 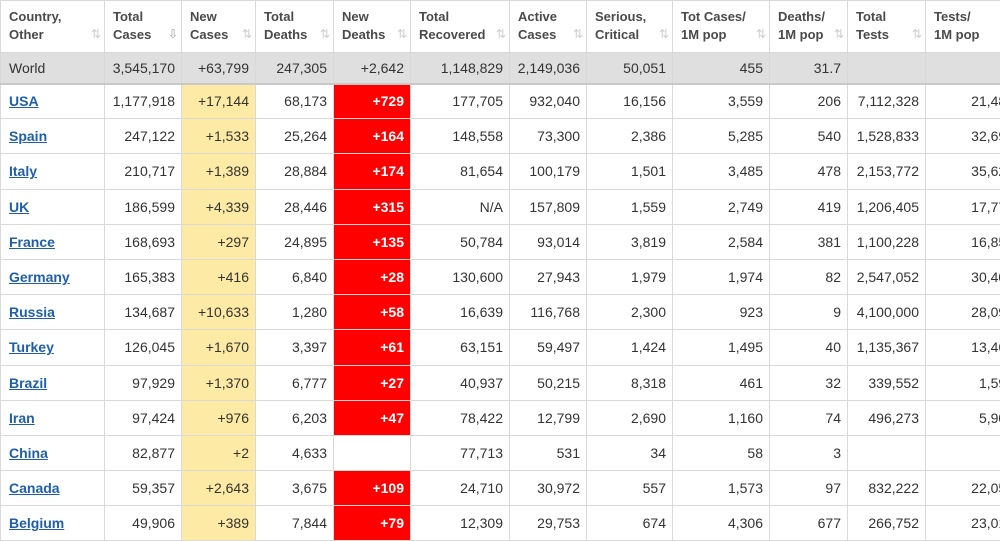 I want to click on country-link: Spain, so click(x=28, y=136).